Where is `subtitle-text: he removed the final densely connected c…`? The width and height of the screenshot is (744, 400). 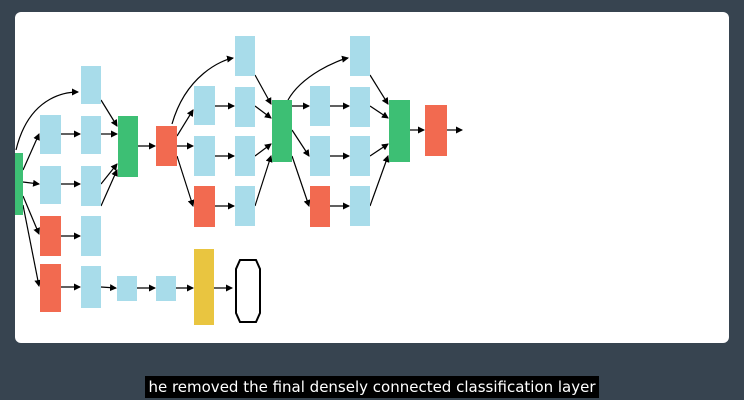 subtitle-text: he removed the final densely connected c… is located at coordinates (372, 387).